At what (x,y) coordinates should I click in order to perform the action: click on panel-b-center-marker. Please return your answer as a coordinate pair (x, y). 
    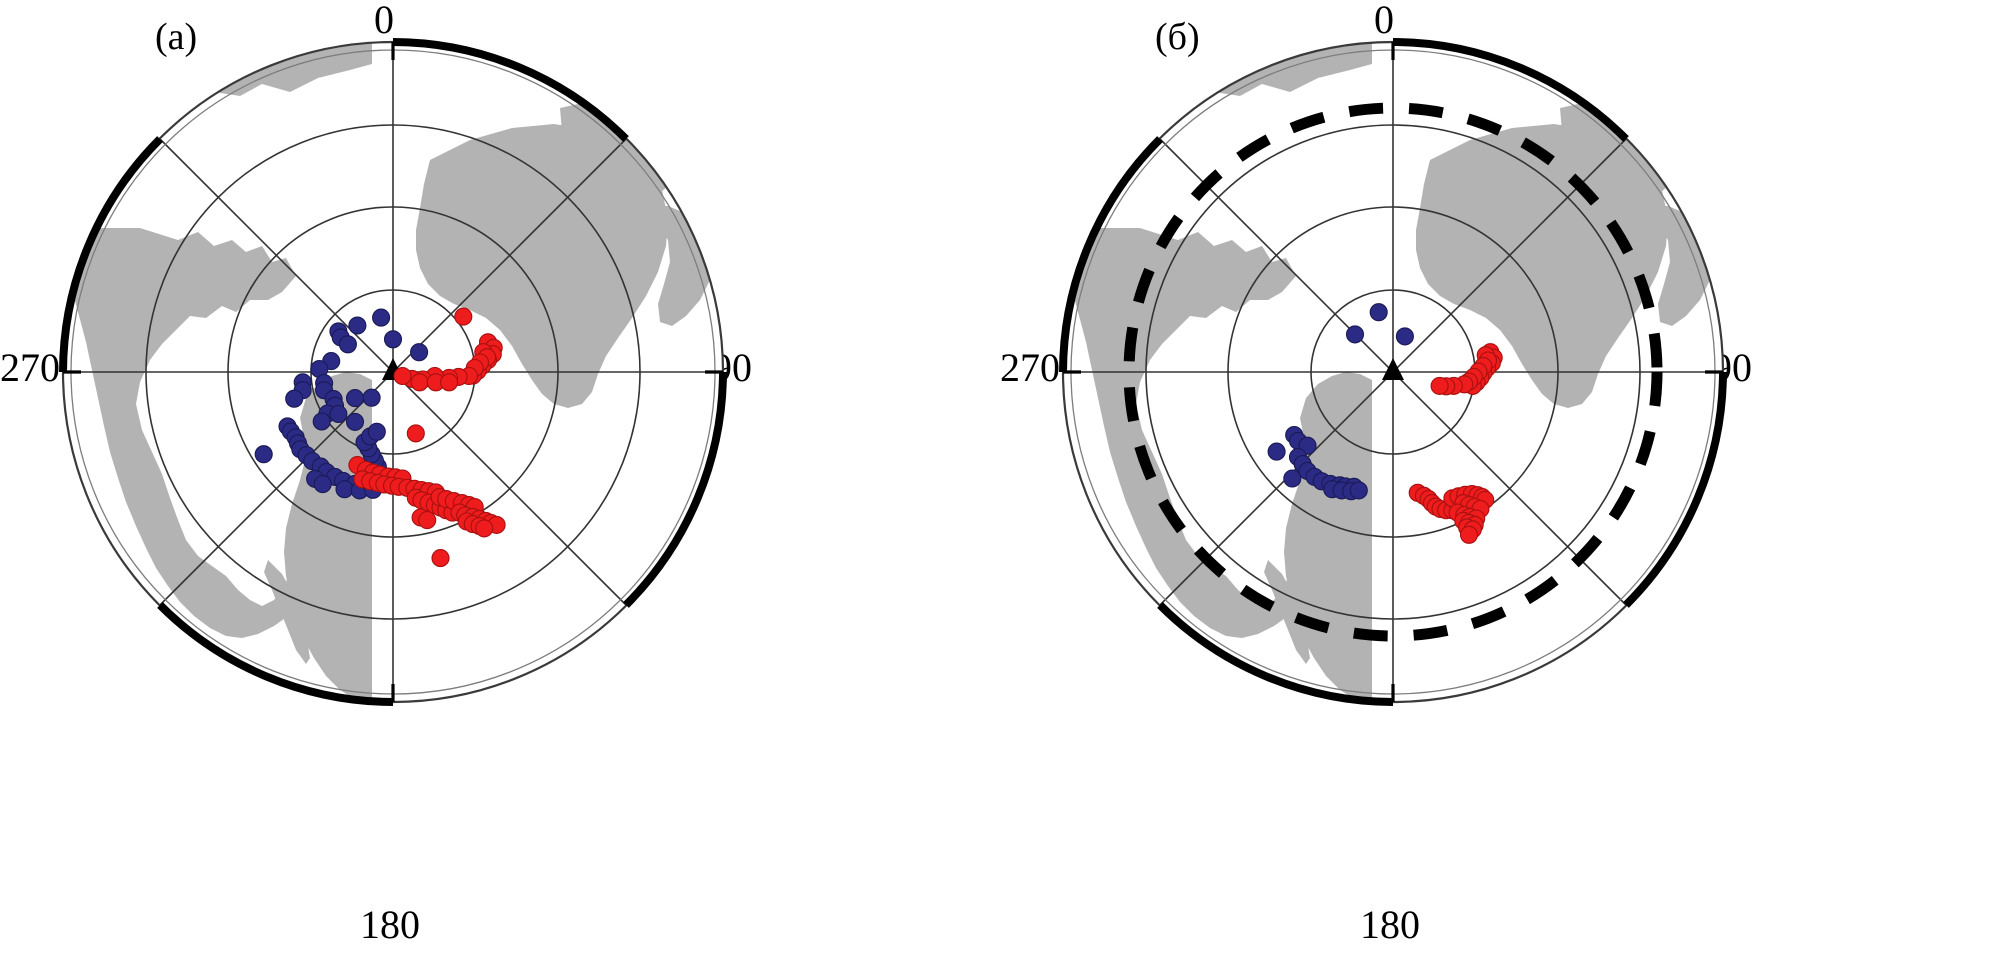
    Looking at the image, I should click on (1393, 369).